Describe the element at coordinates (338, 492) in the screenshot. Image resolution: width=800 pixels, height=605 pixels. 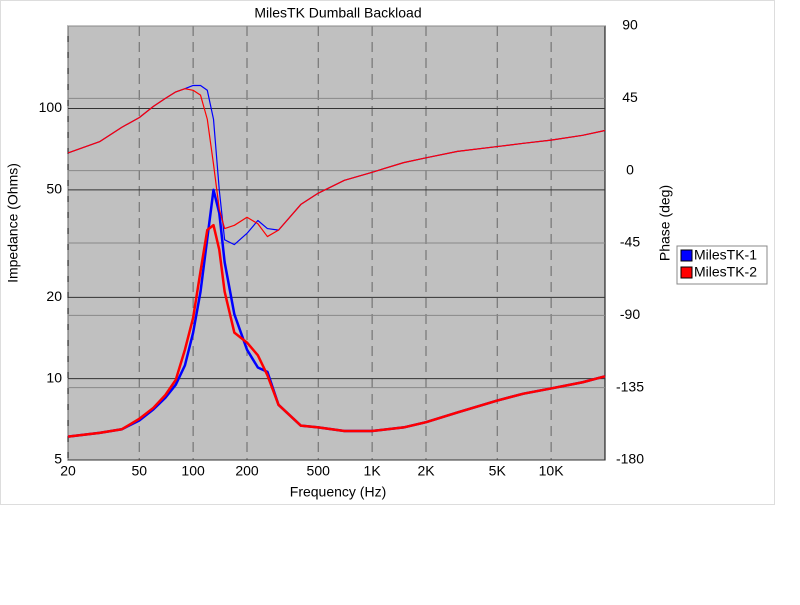
I see `x-axis-label: Frequency (Hz)` at that location.